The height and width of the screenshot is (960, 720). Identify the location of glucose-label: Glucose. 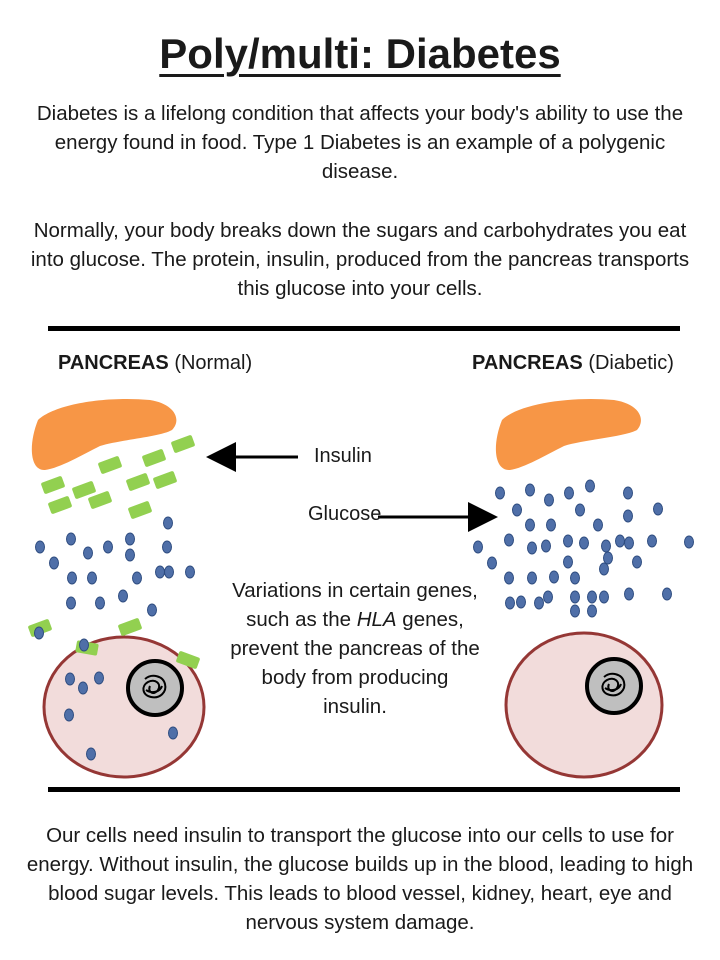
(345, 514).